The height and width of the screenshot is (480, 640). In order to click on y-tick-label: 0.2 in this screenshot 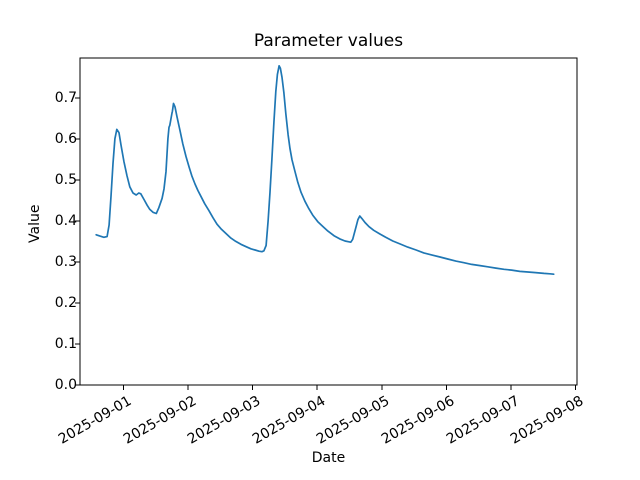, I will do `click(65, 302)`.